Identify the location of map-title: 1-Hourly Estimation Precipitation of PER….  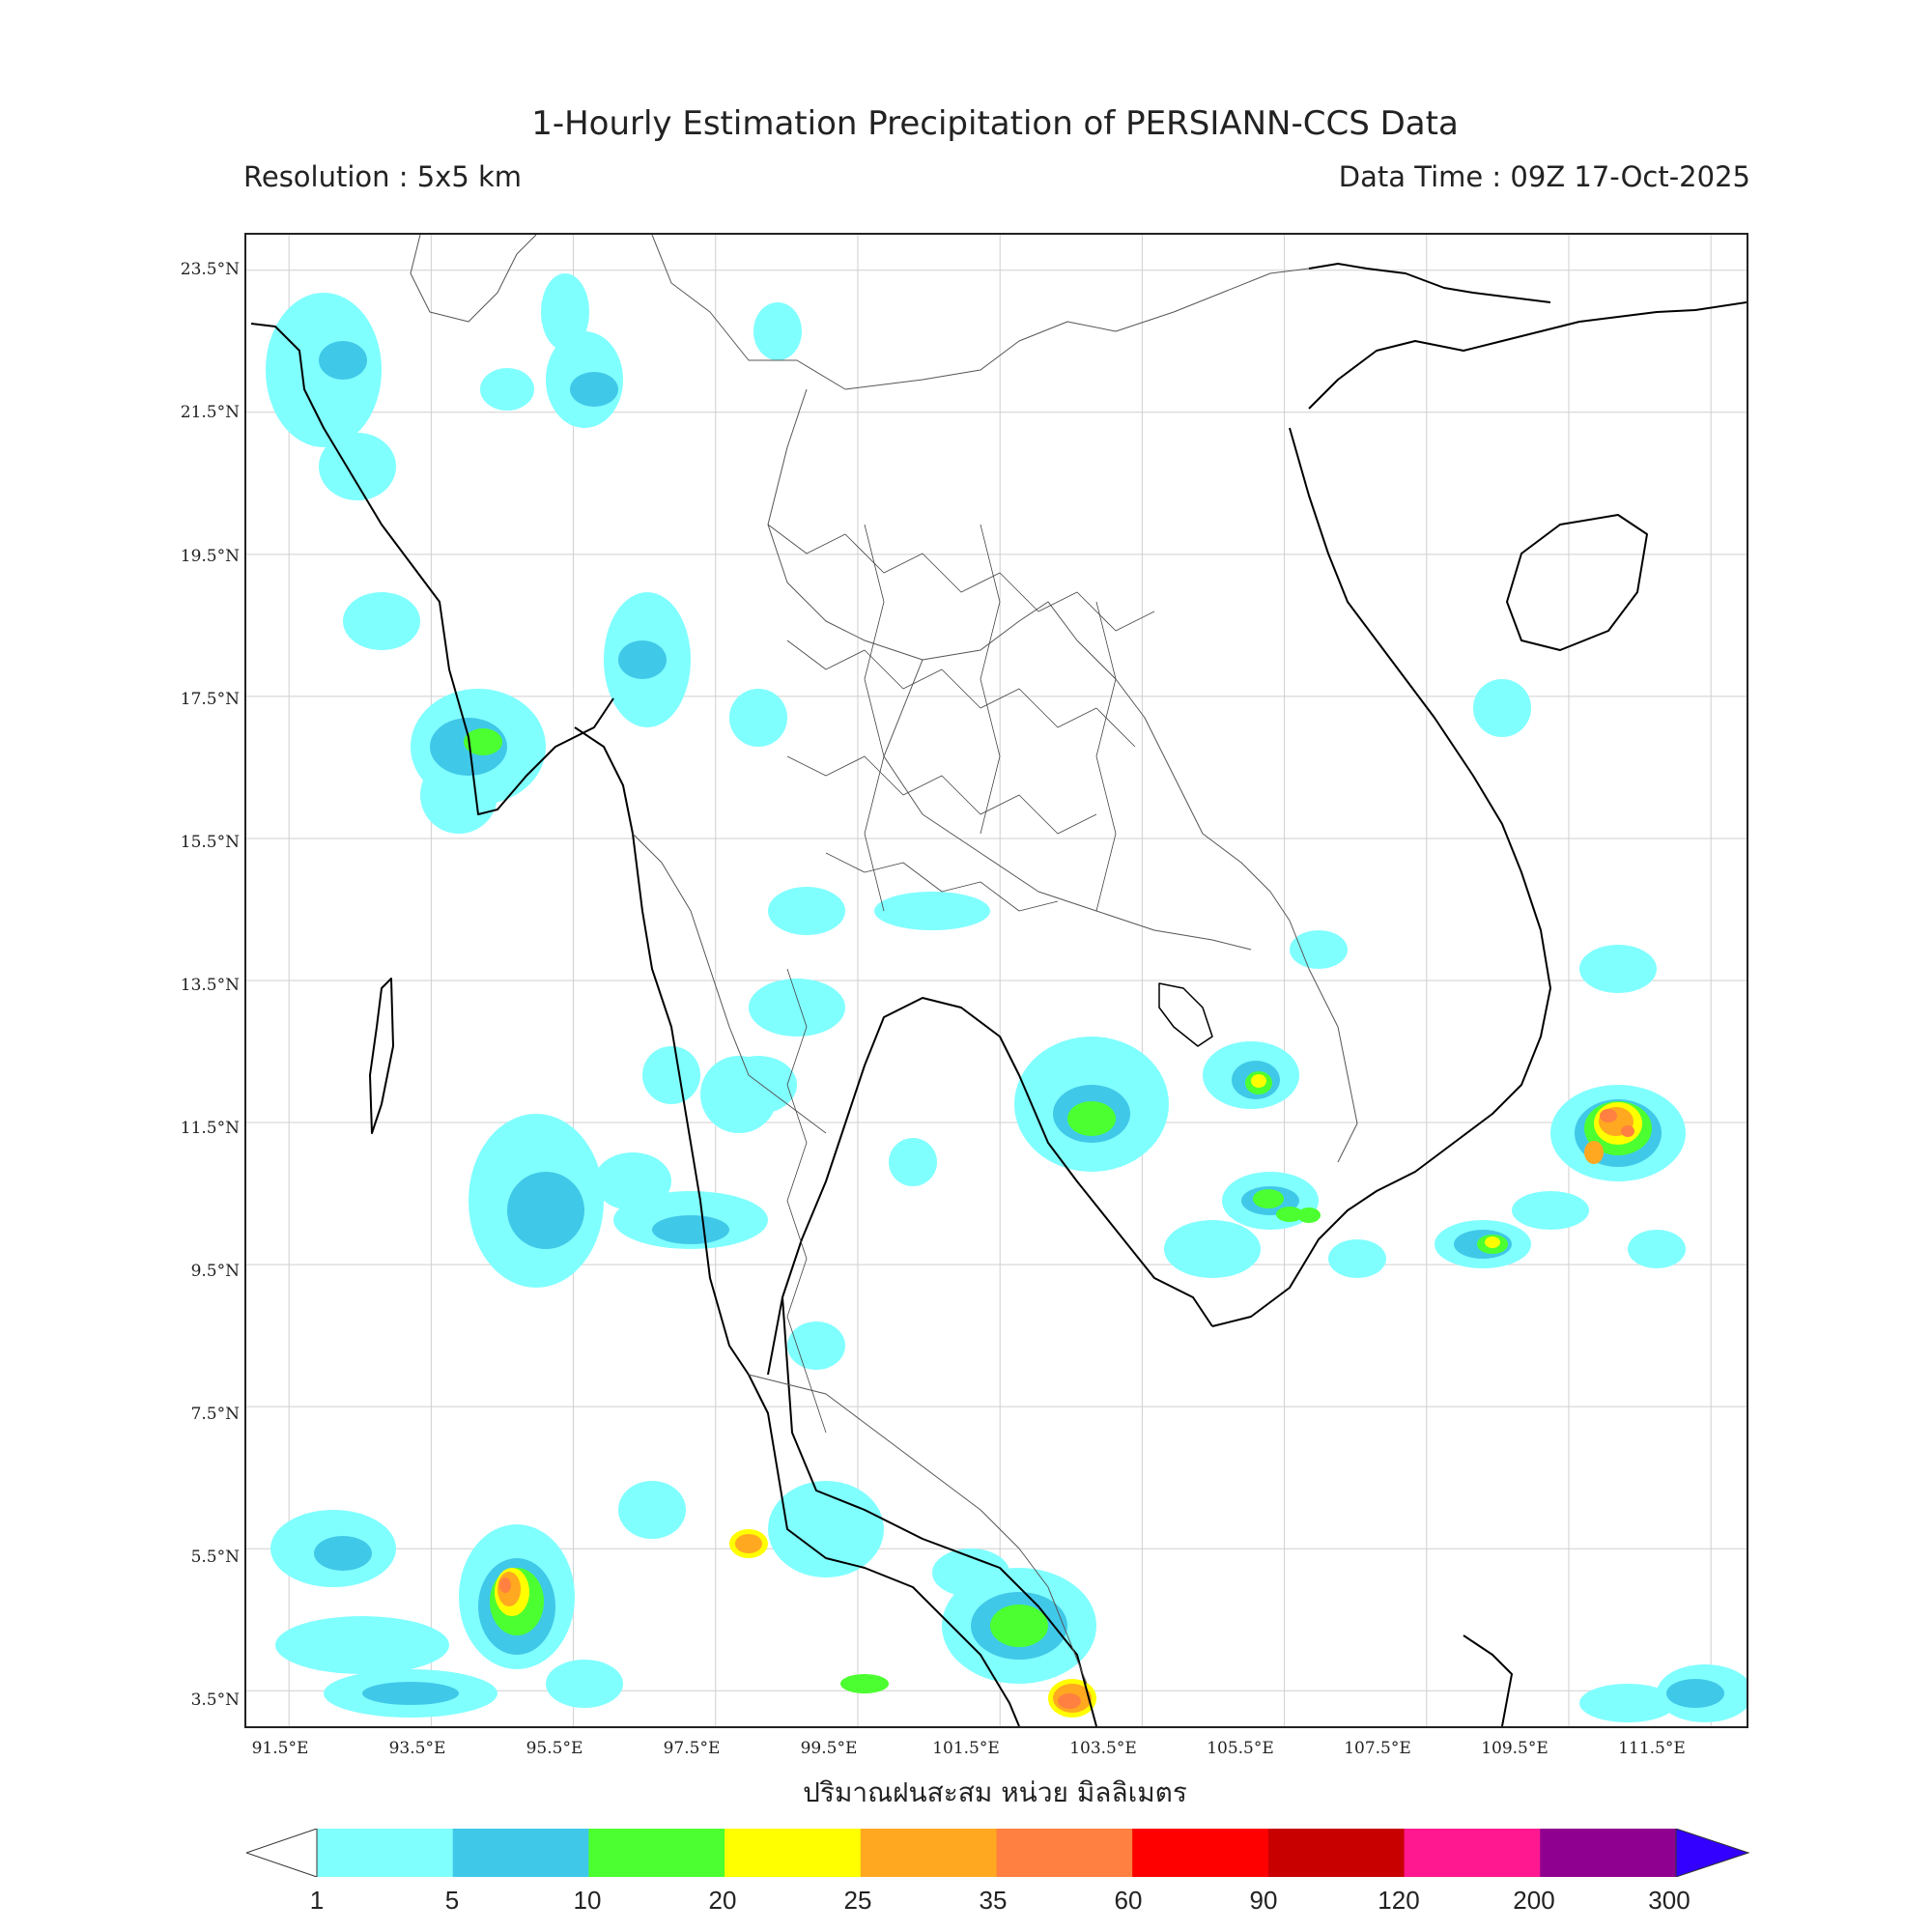
(995, 123).